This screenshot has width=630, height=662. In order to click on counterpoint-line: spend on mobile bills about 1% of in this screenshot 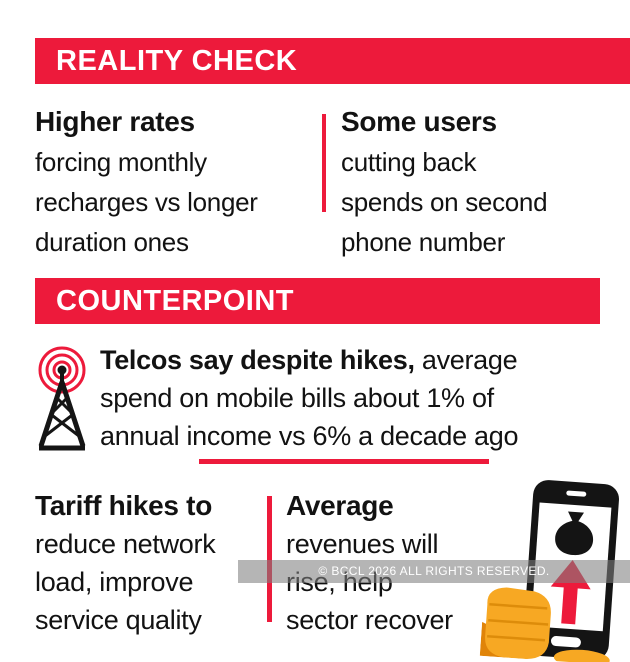, I will do `click(297, 398)`.